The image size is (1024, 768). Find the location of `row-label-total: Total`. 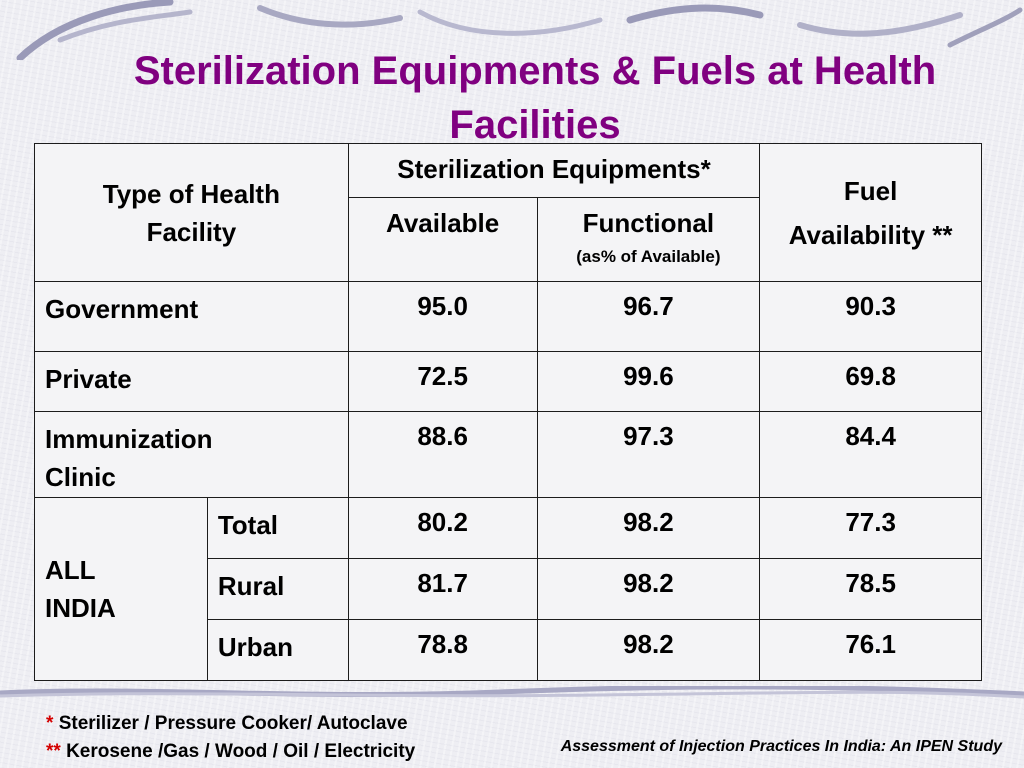

row-label-total: Total is located at coordinates (277, 528).